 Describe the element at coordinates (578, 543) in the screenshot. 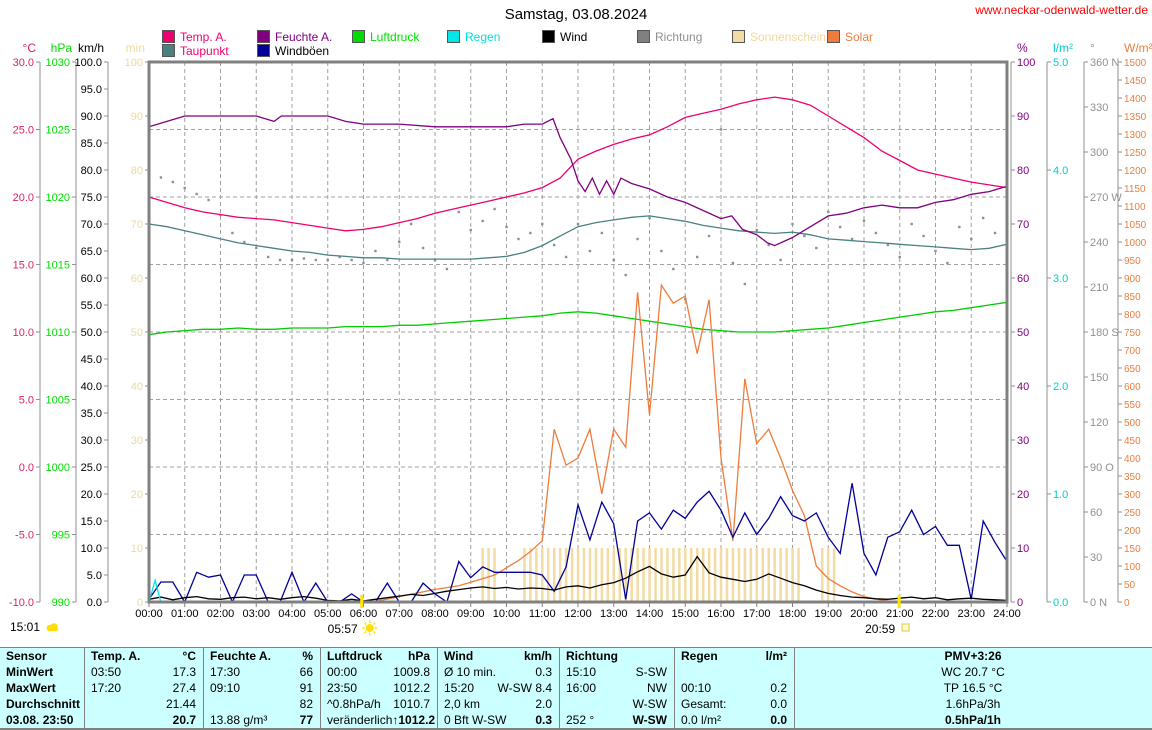

I see `series-windb-en` at that location.